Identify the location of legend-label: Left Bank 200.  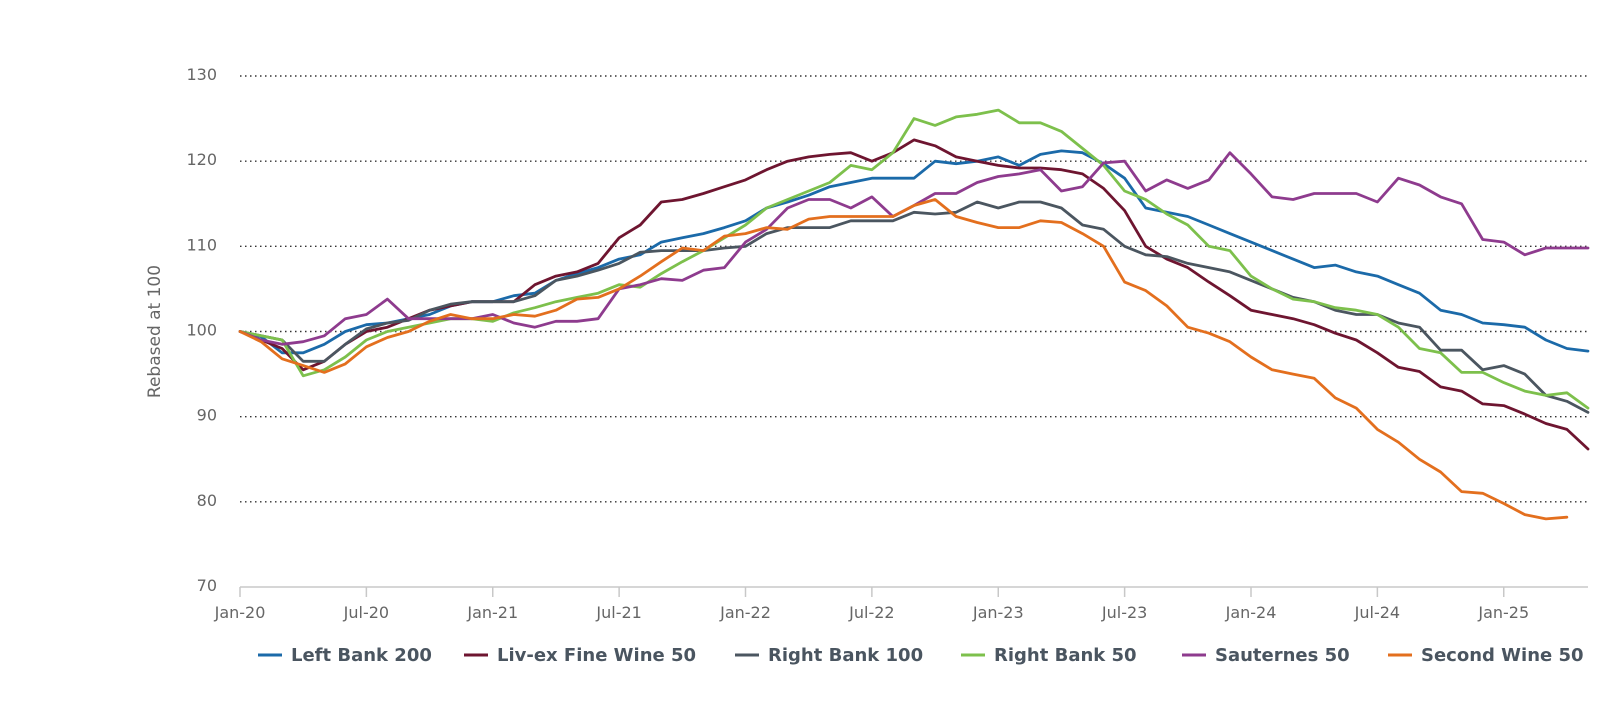
(361, 655).